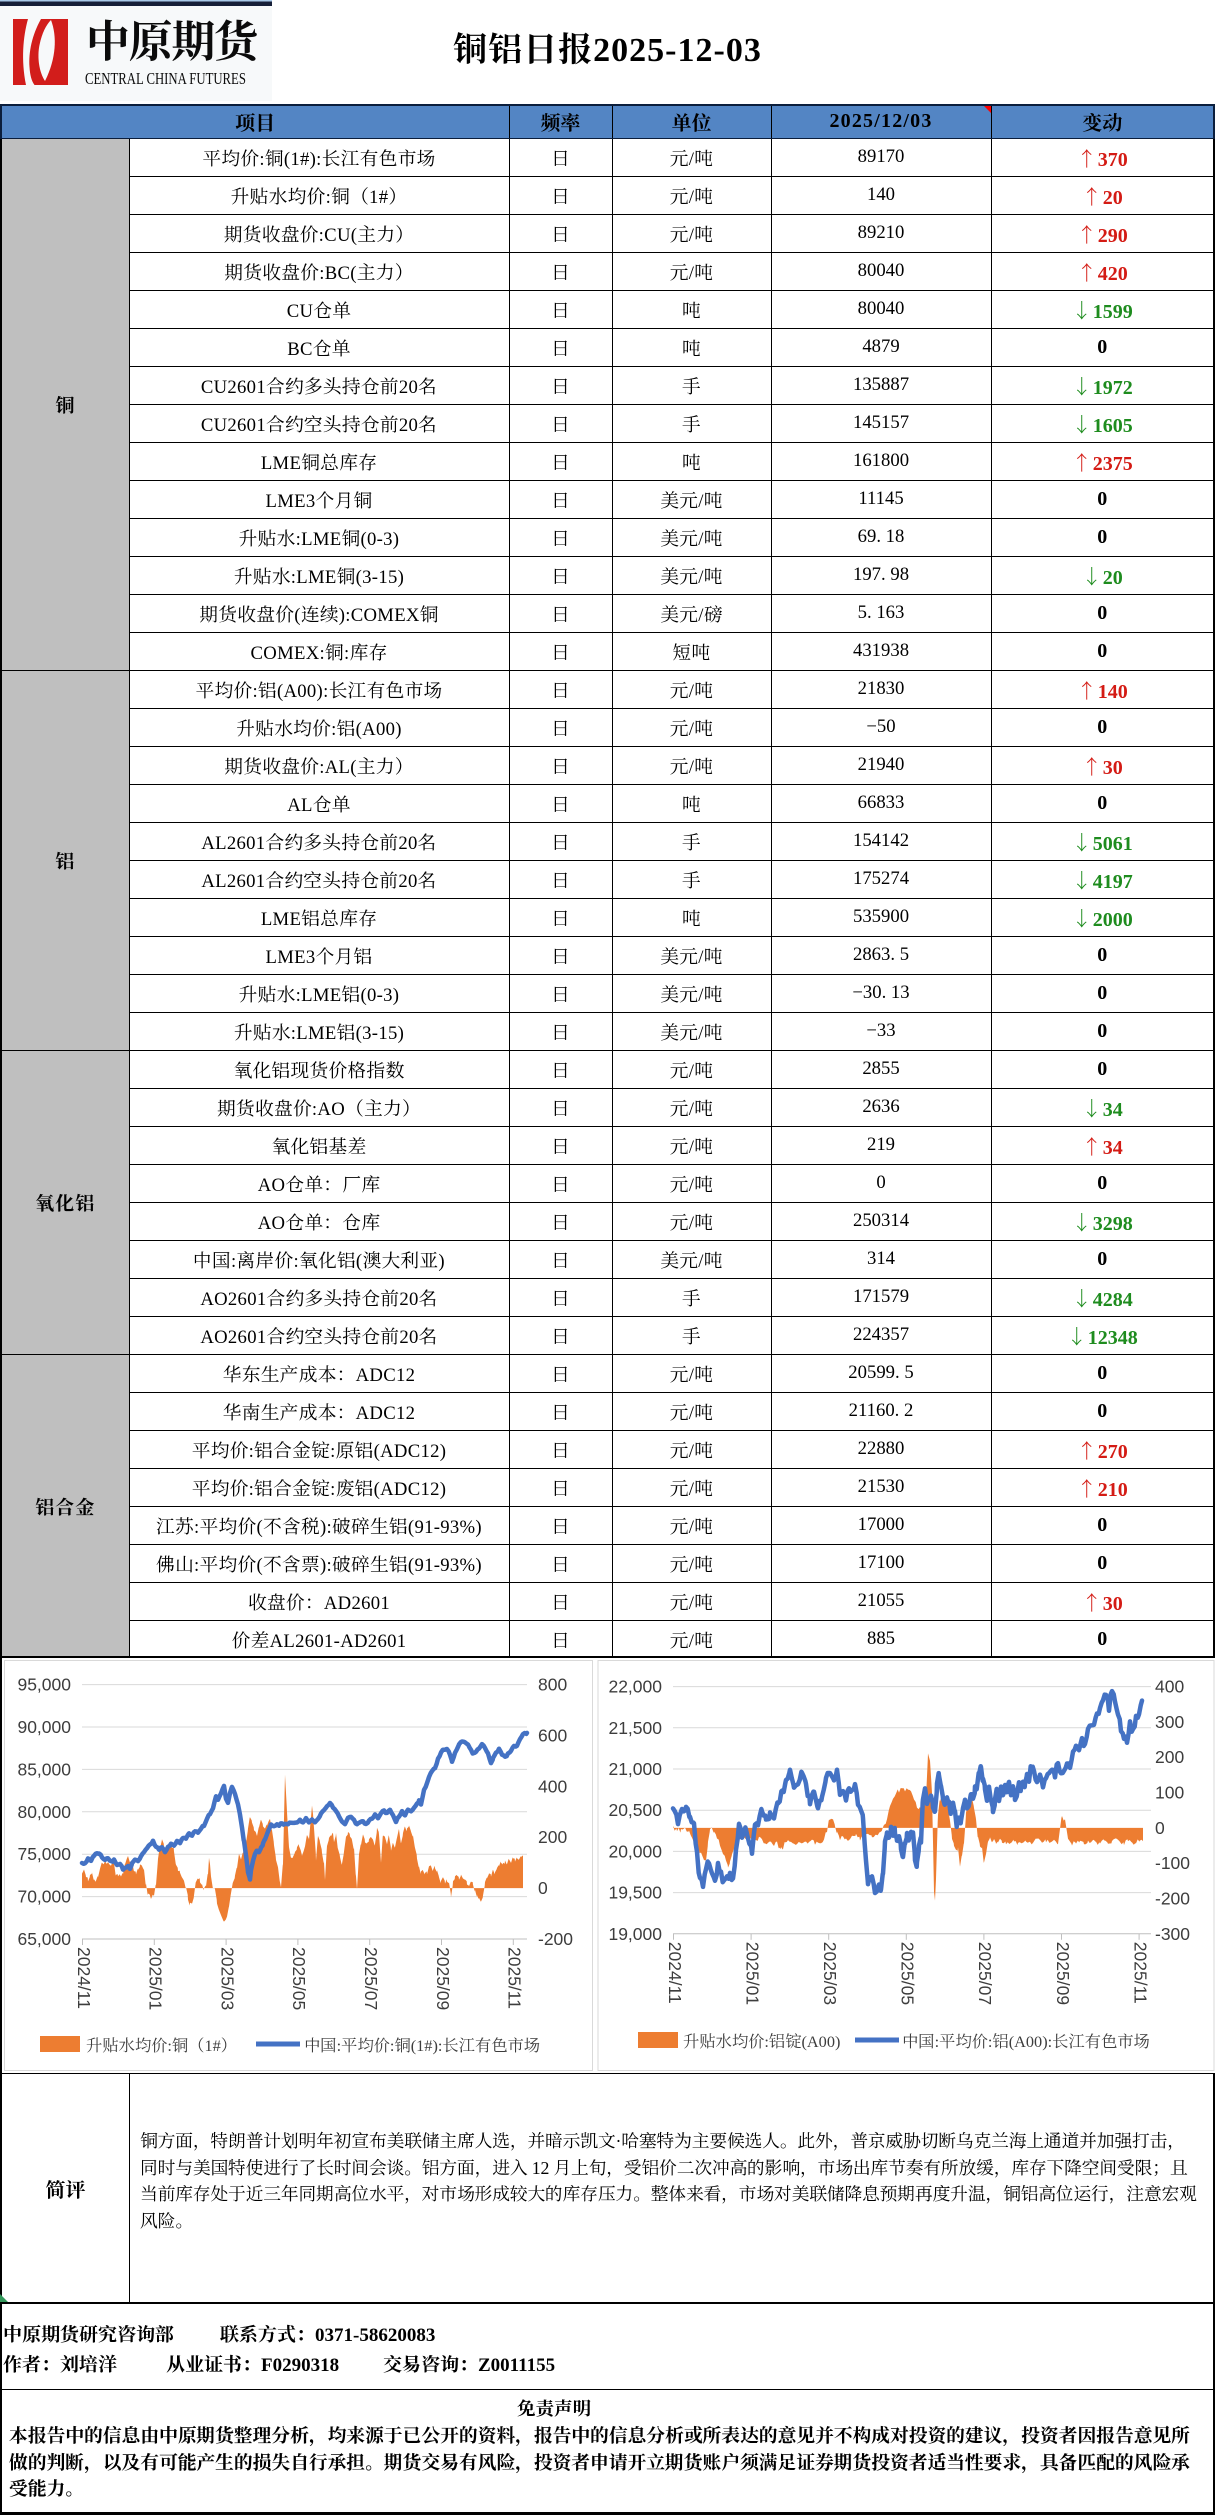  Describe the element at coordinates (552, 1685) in the screenshot. I see `svg-text: 800` at that location.